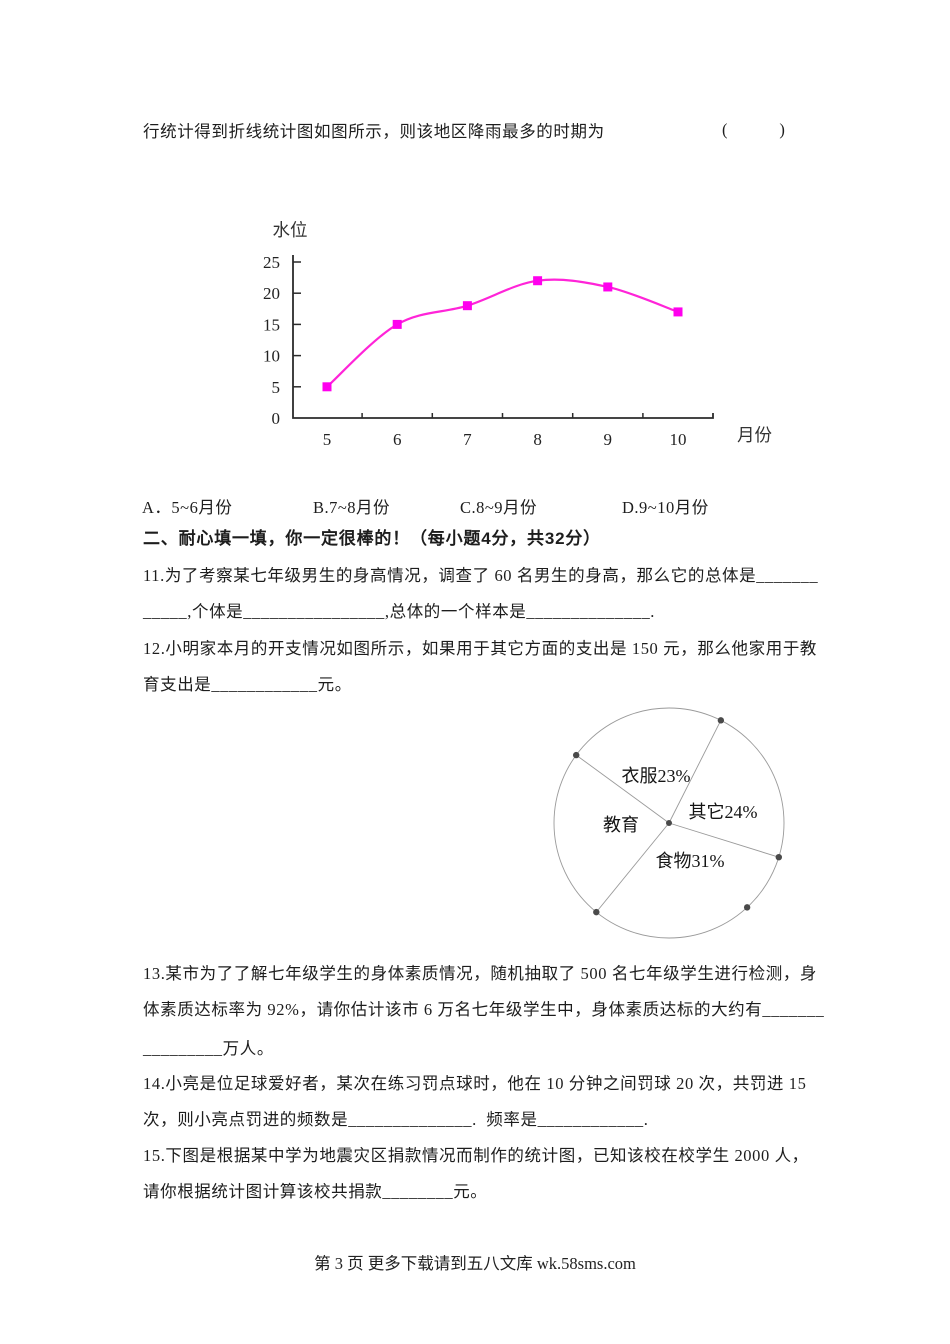 This screenshot has width=950, height=1344. Describe the element at coordinates (754, 435) in the screenshot. I see `svg-text: 月份` at that location.